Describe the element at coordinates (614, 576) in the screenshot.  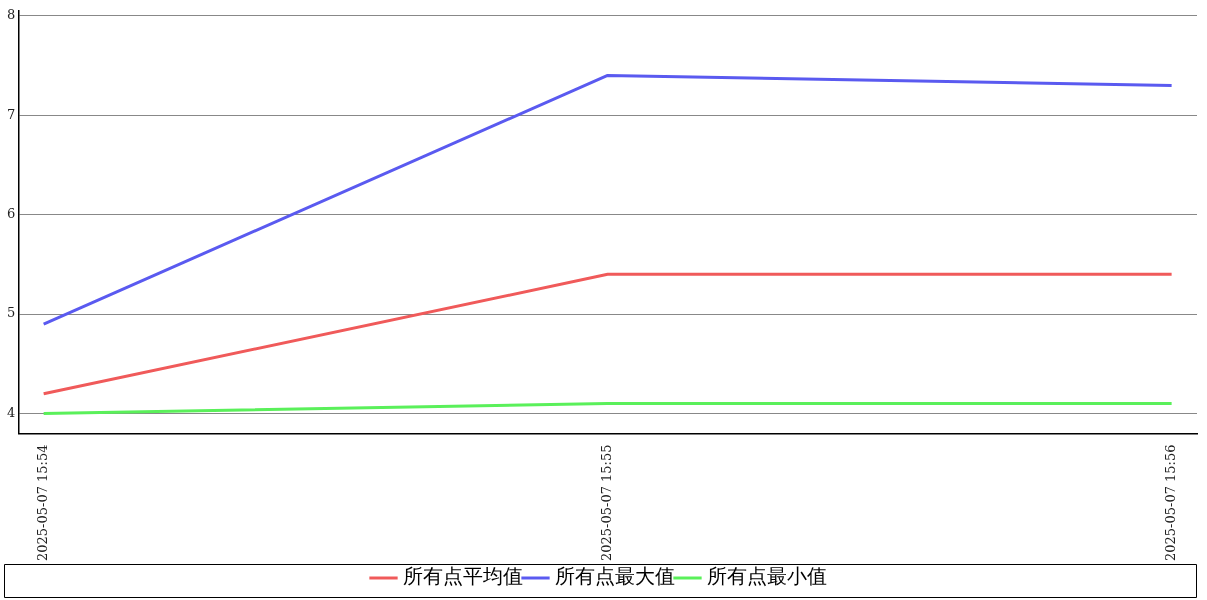
I see `legend-label: 所有点最大值` at that location.